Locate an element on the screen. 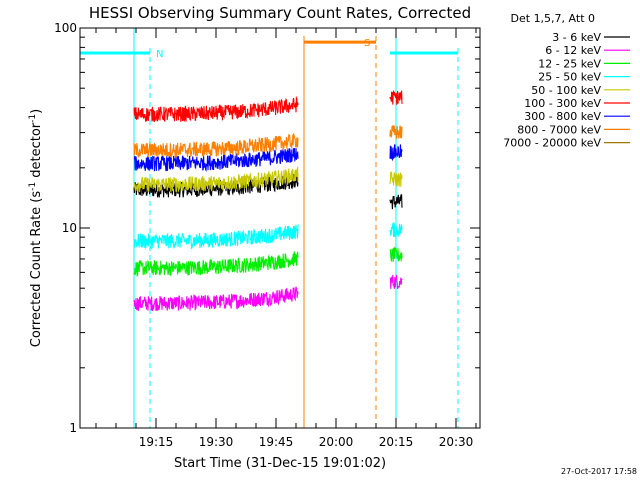  x-tick-label: 19:15 is located at coordinates (156, 442).